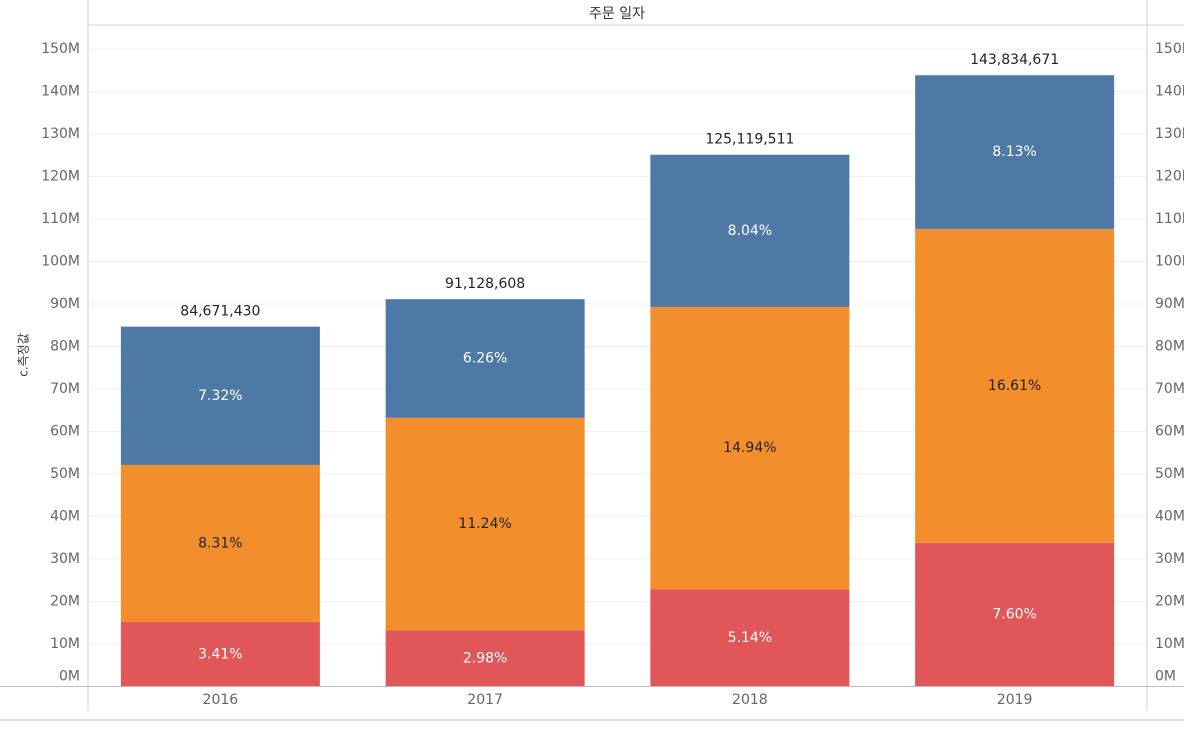 The width and height of the screenshot is (1184, 730). Describe the element at coordinates (1169, 177) in the screenshot. I see `y2-tick-label: 120M` at that location.